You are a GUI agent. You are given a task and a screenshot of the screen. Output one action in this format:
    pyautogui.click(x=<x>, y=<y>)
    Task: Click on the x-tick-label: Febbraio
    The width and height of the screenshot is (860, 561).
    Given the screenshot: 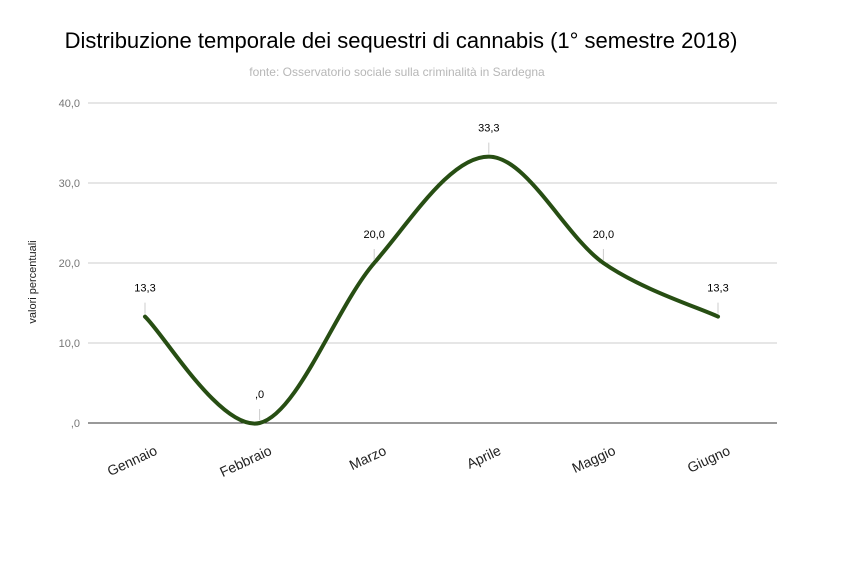 What is the action you would take?
    pyautogui.click(x=245, y=461)
    